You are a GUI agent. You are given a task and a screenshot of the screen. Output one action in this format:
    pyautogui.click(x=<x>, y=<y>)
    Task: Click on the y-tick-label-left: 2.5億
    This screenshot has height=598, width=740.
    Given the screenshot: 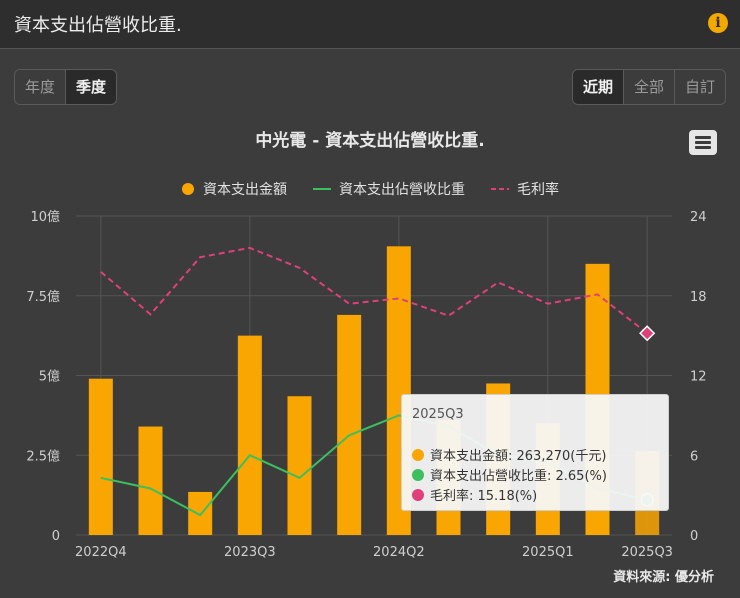 What is the action you would take?
    pyautogui.click(x=43, y=456)
    